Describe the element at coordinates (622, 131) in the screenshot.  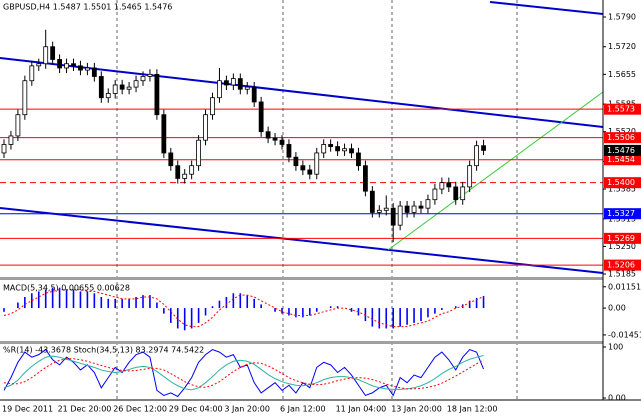
I see `y-tick-label: 1.5520` at that location.